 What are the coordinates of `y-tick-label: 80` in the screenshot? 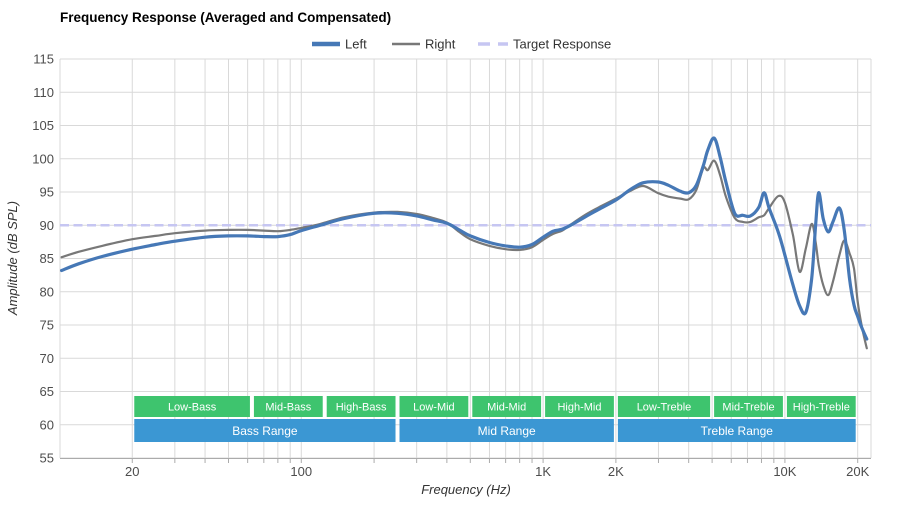 It's located at (47, 291).